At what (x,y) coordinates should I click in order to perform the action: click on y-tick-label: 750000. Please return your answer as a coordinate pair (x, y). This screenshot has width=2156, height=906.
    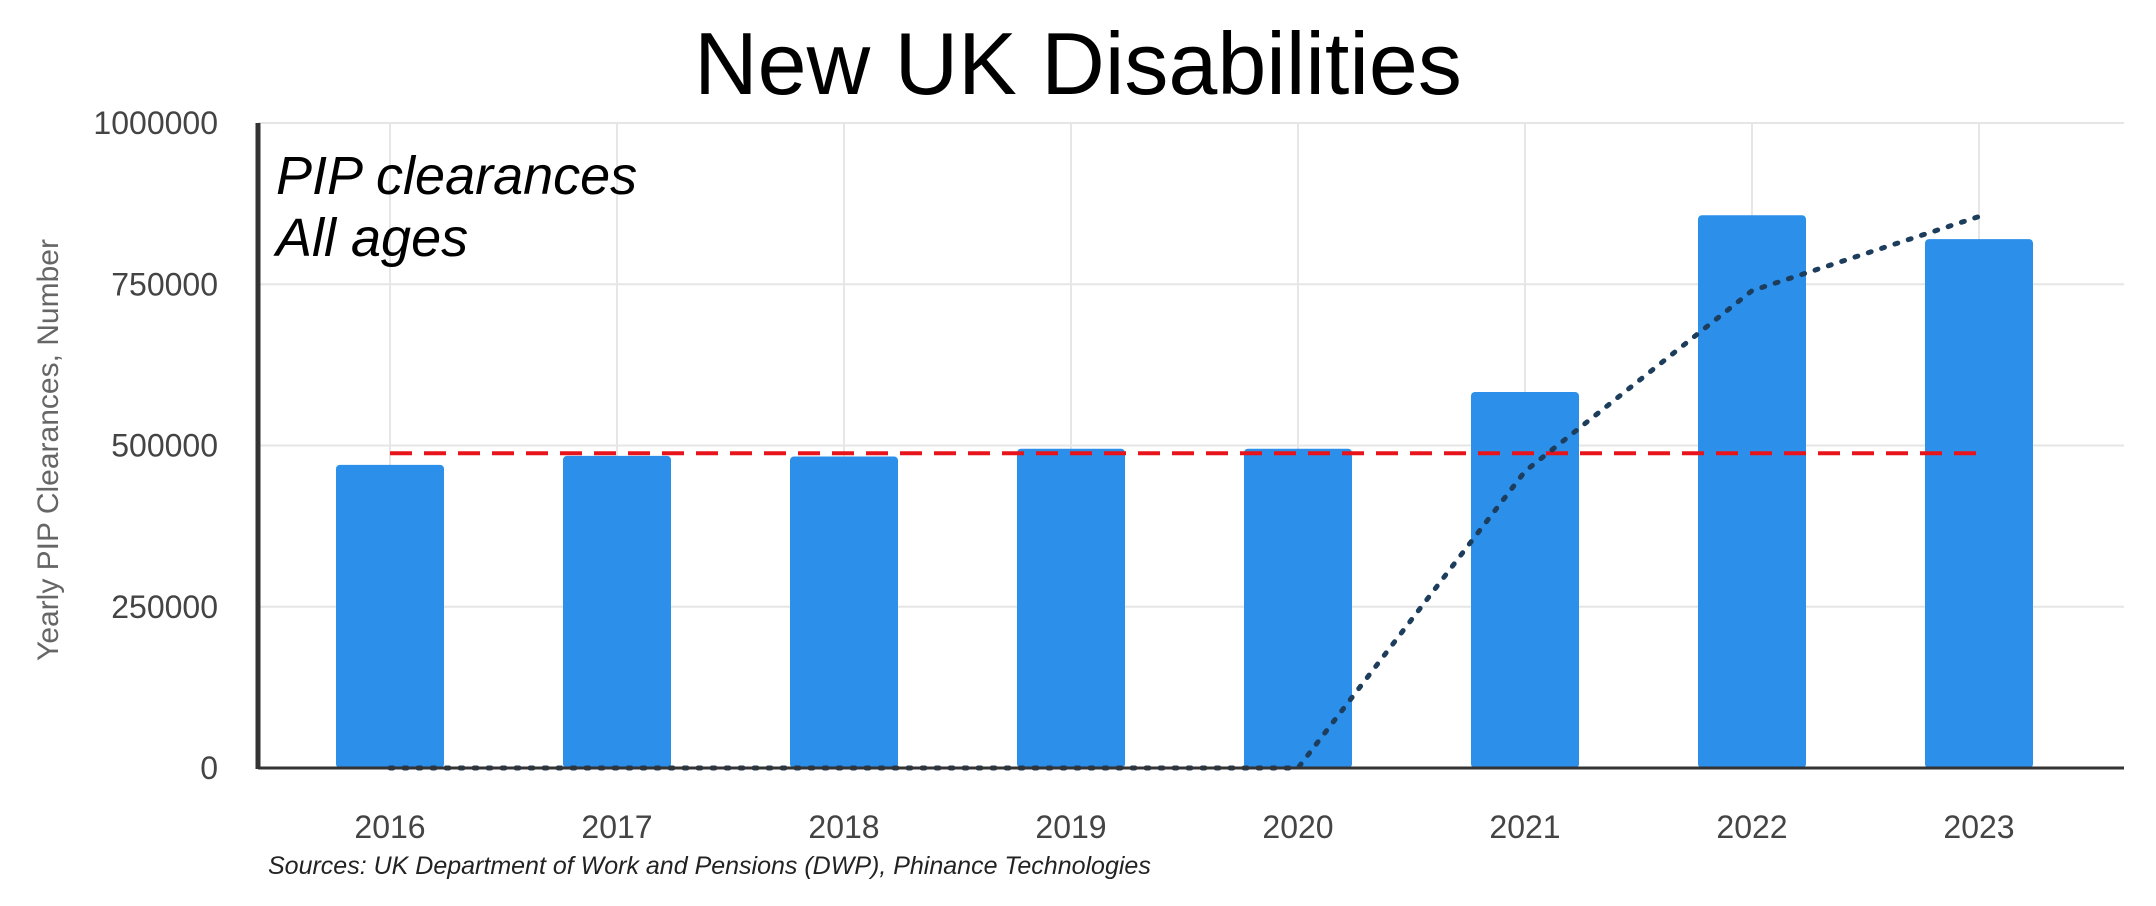
    Looking at the image, I should click on (164, 284).